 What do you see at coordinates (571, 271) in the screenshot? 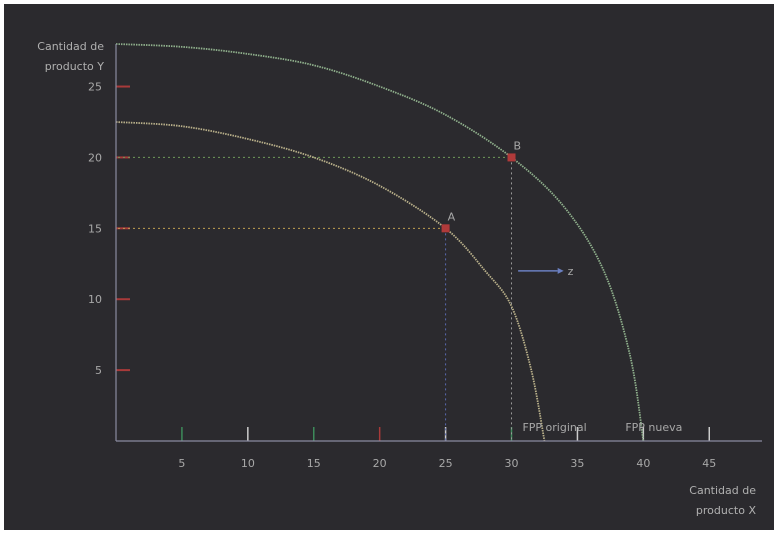
I see `annotation-label: z` at bounding box center [571, 271].